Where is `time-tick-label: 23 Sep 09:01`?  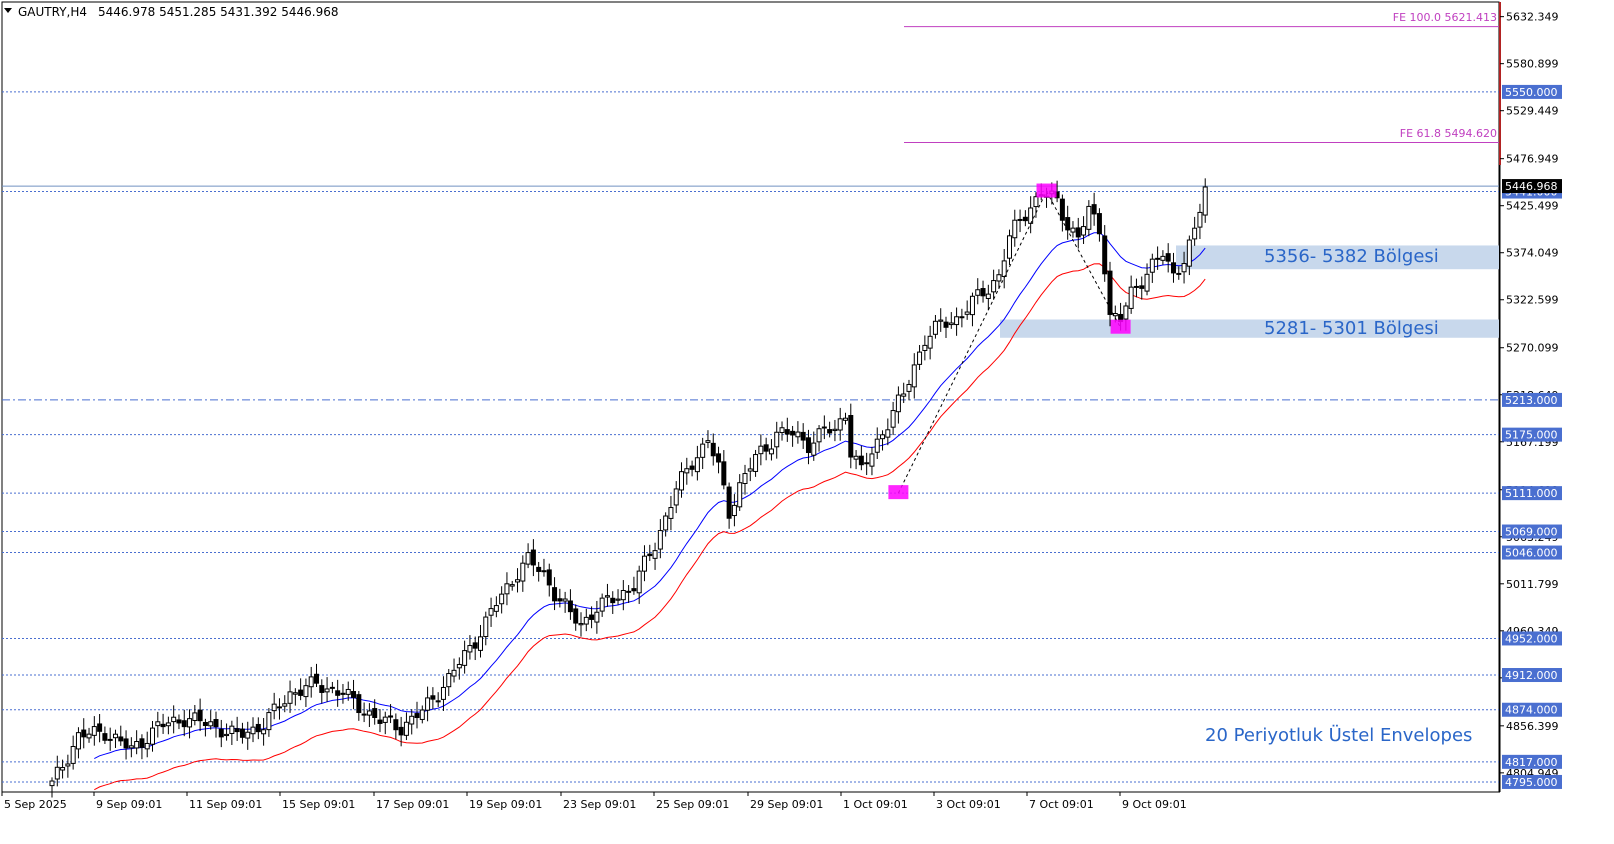 time-tick-label: 23 Sep 09:01 is located at coordinates (599, 804).